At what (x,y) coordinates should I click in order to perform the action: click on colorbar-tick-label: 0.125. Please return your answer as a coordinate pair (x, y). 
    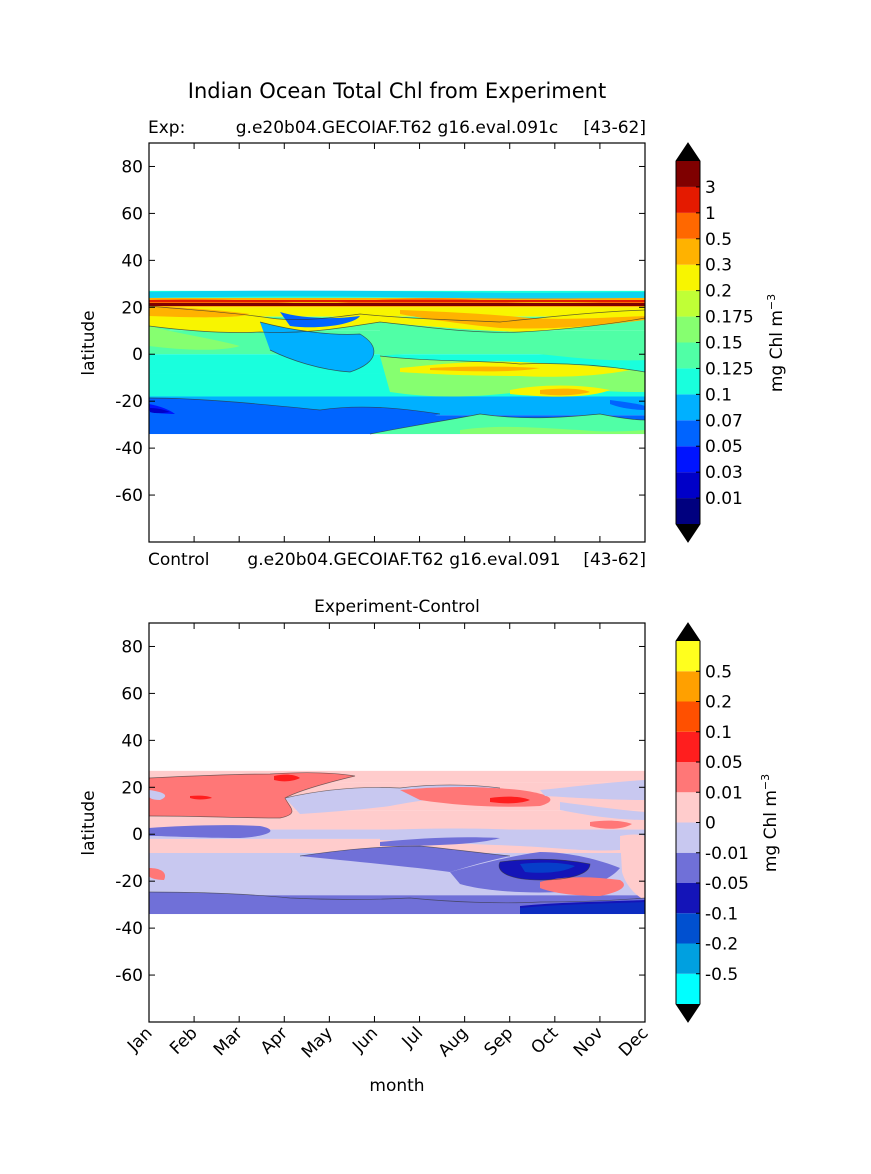
    Looking at the image, I should click on (729, 369).